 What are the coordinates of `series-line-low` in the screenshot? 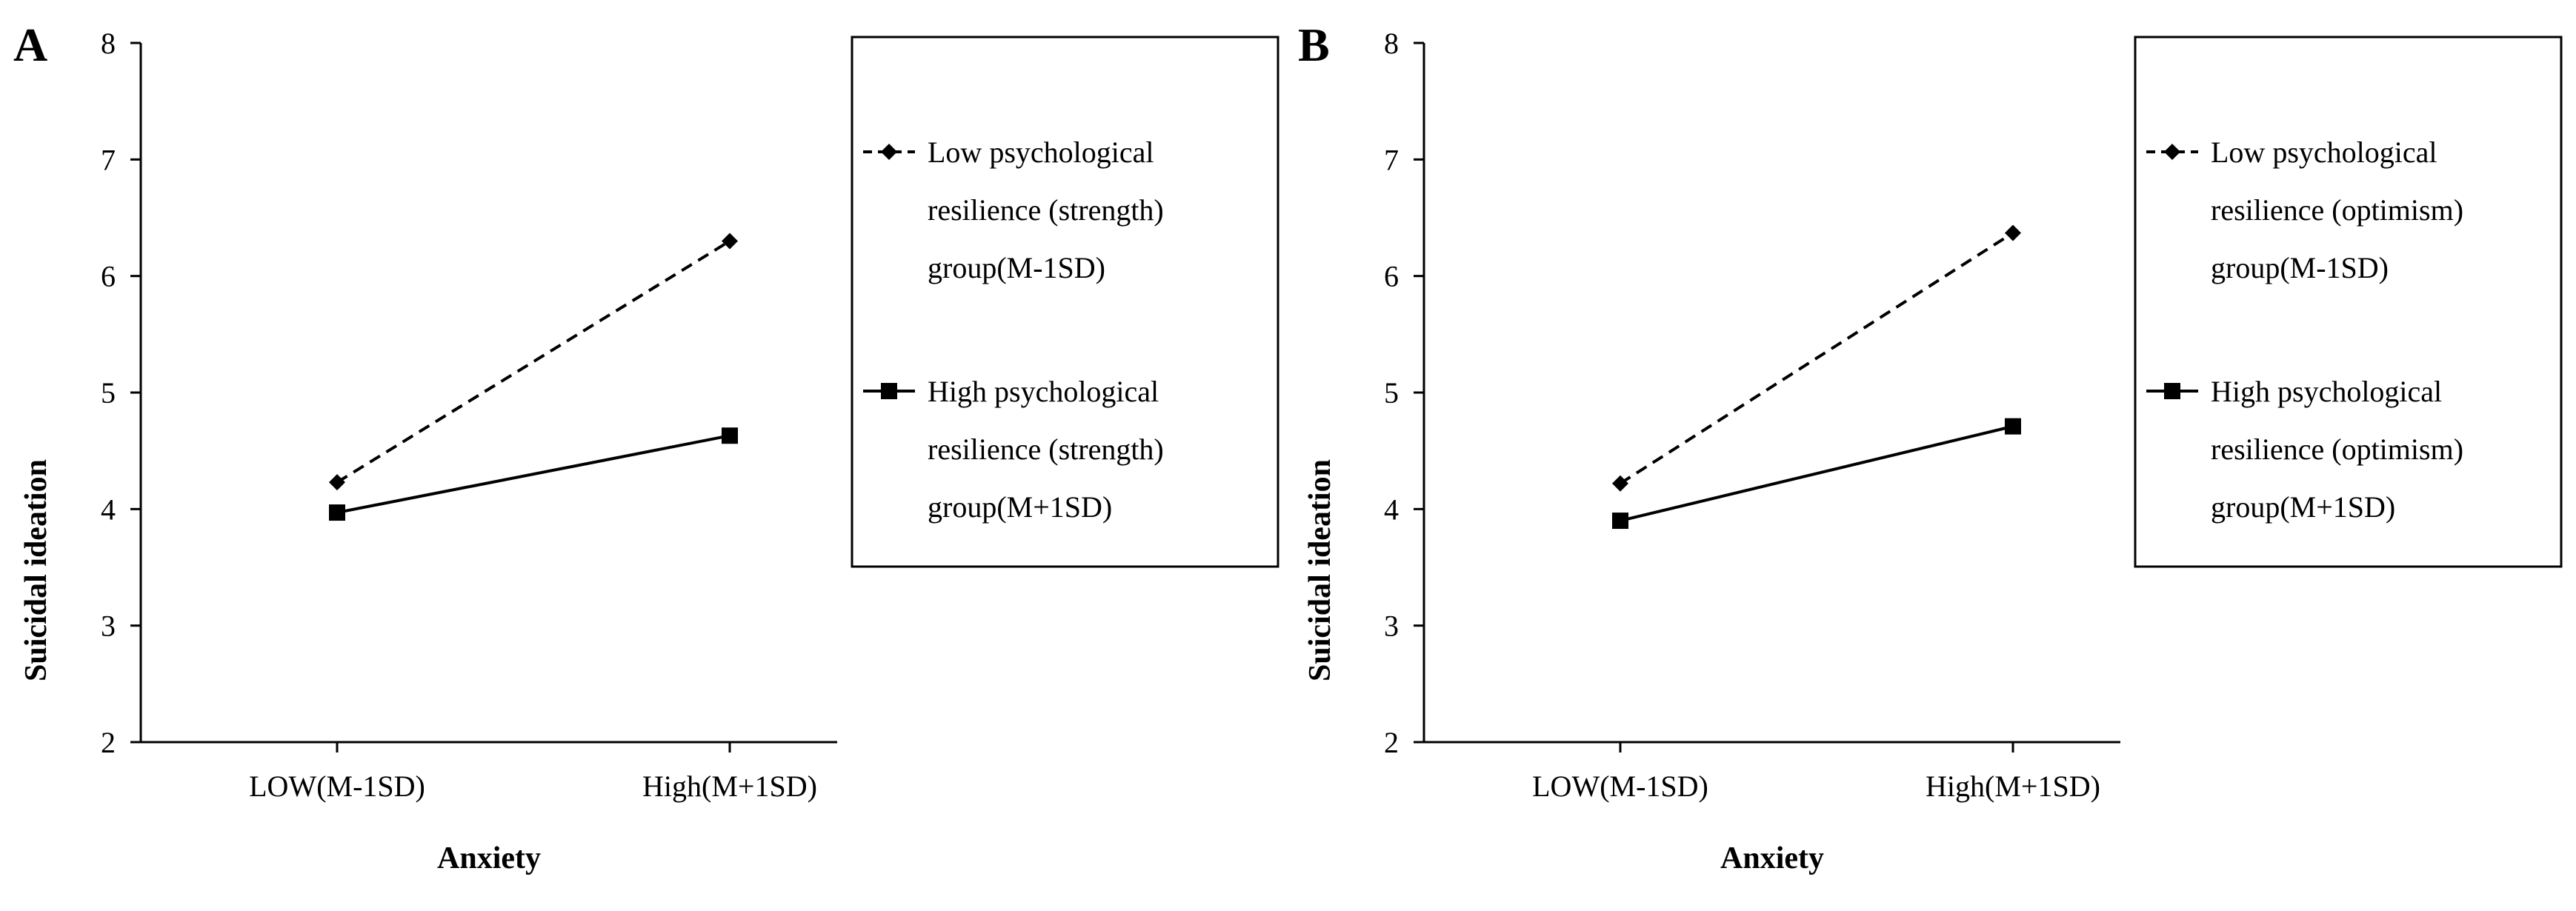 It's located at (1816, 358).